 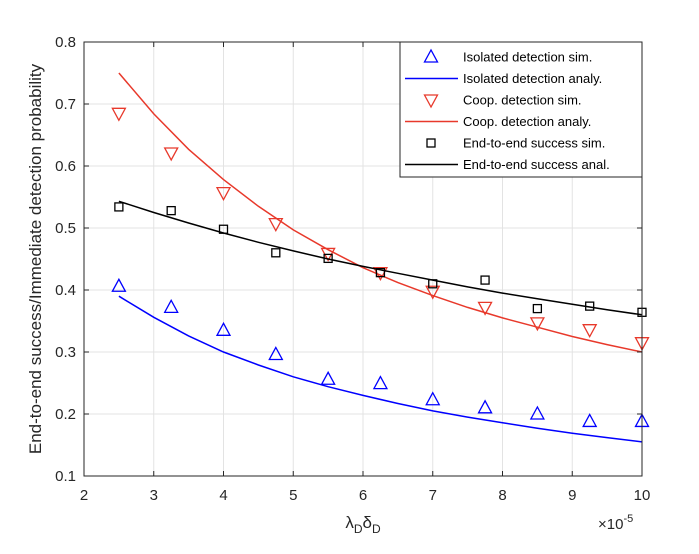 What do you see at coordinates (532, 78) in the screenshot?
I see `legend-label-isolated-detection-analy: Isolated detection analy.` at bounding box center [532, 78].